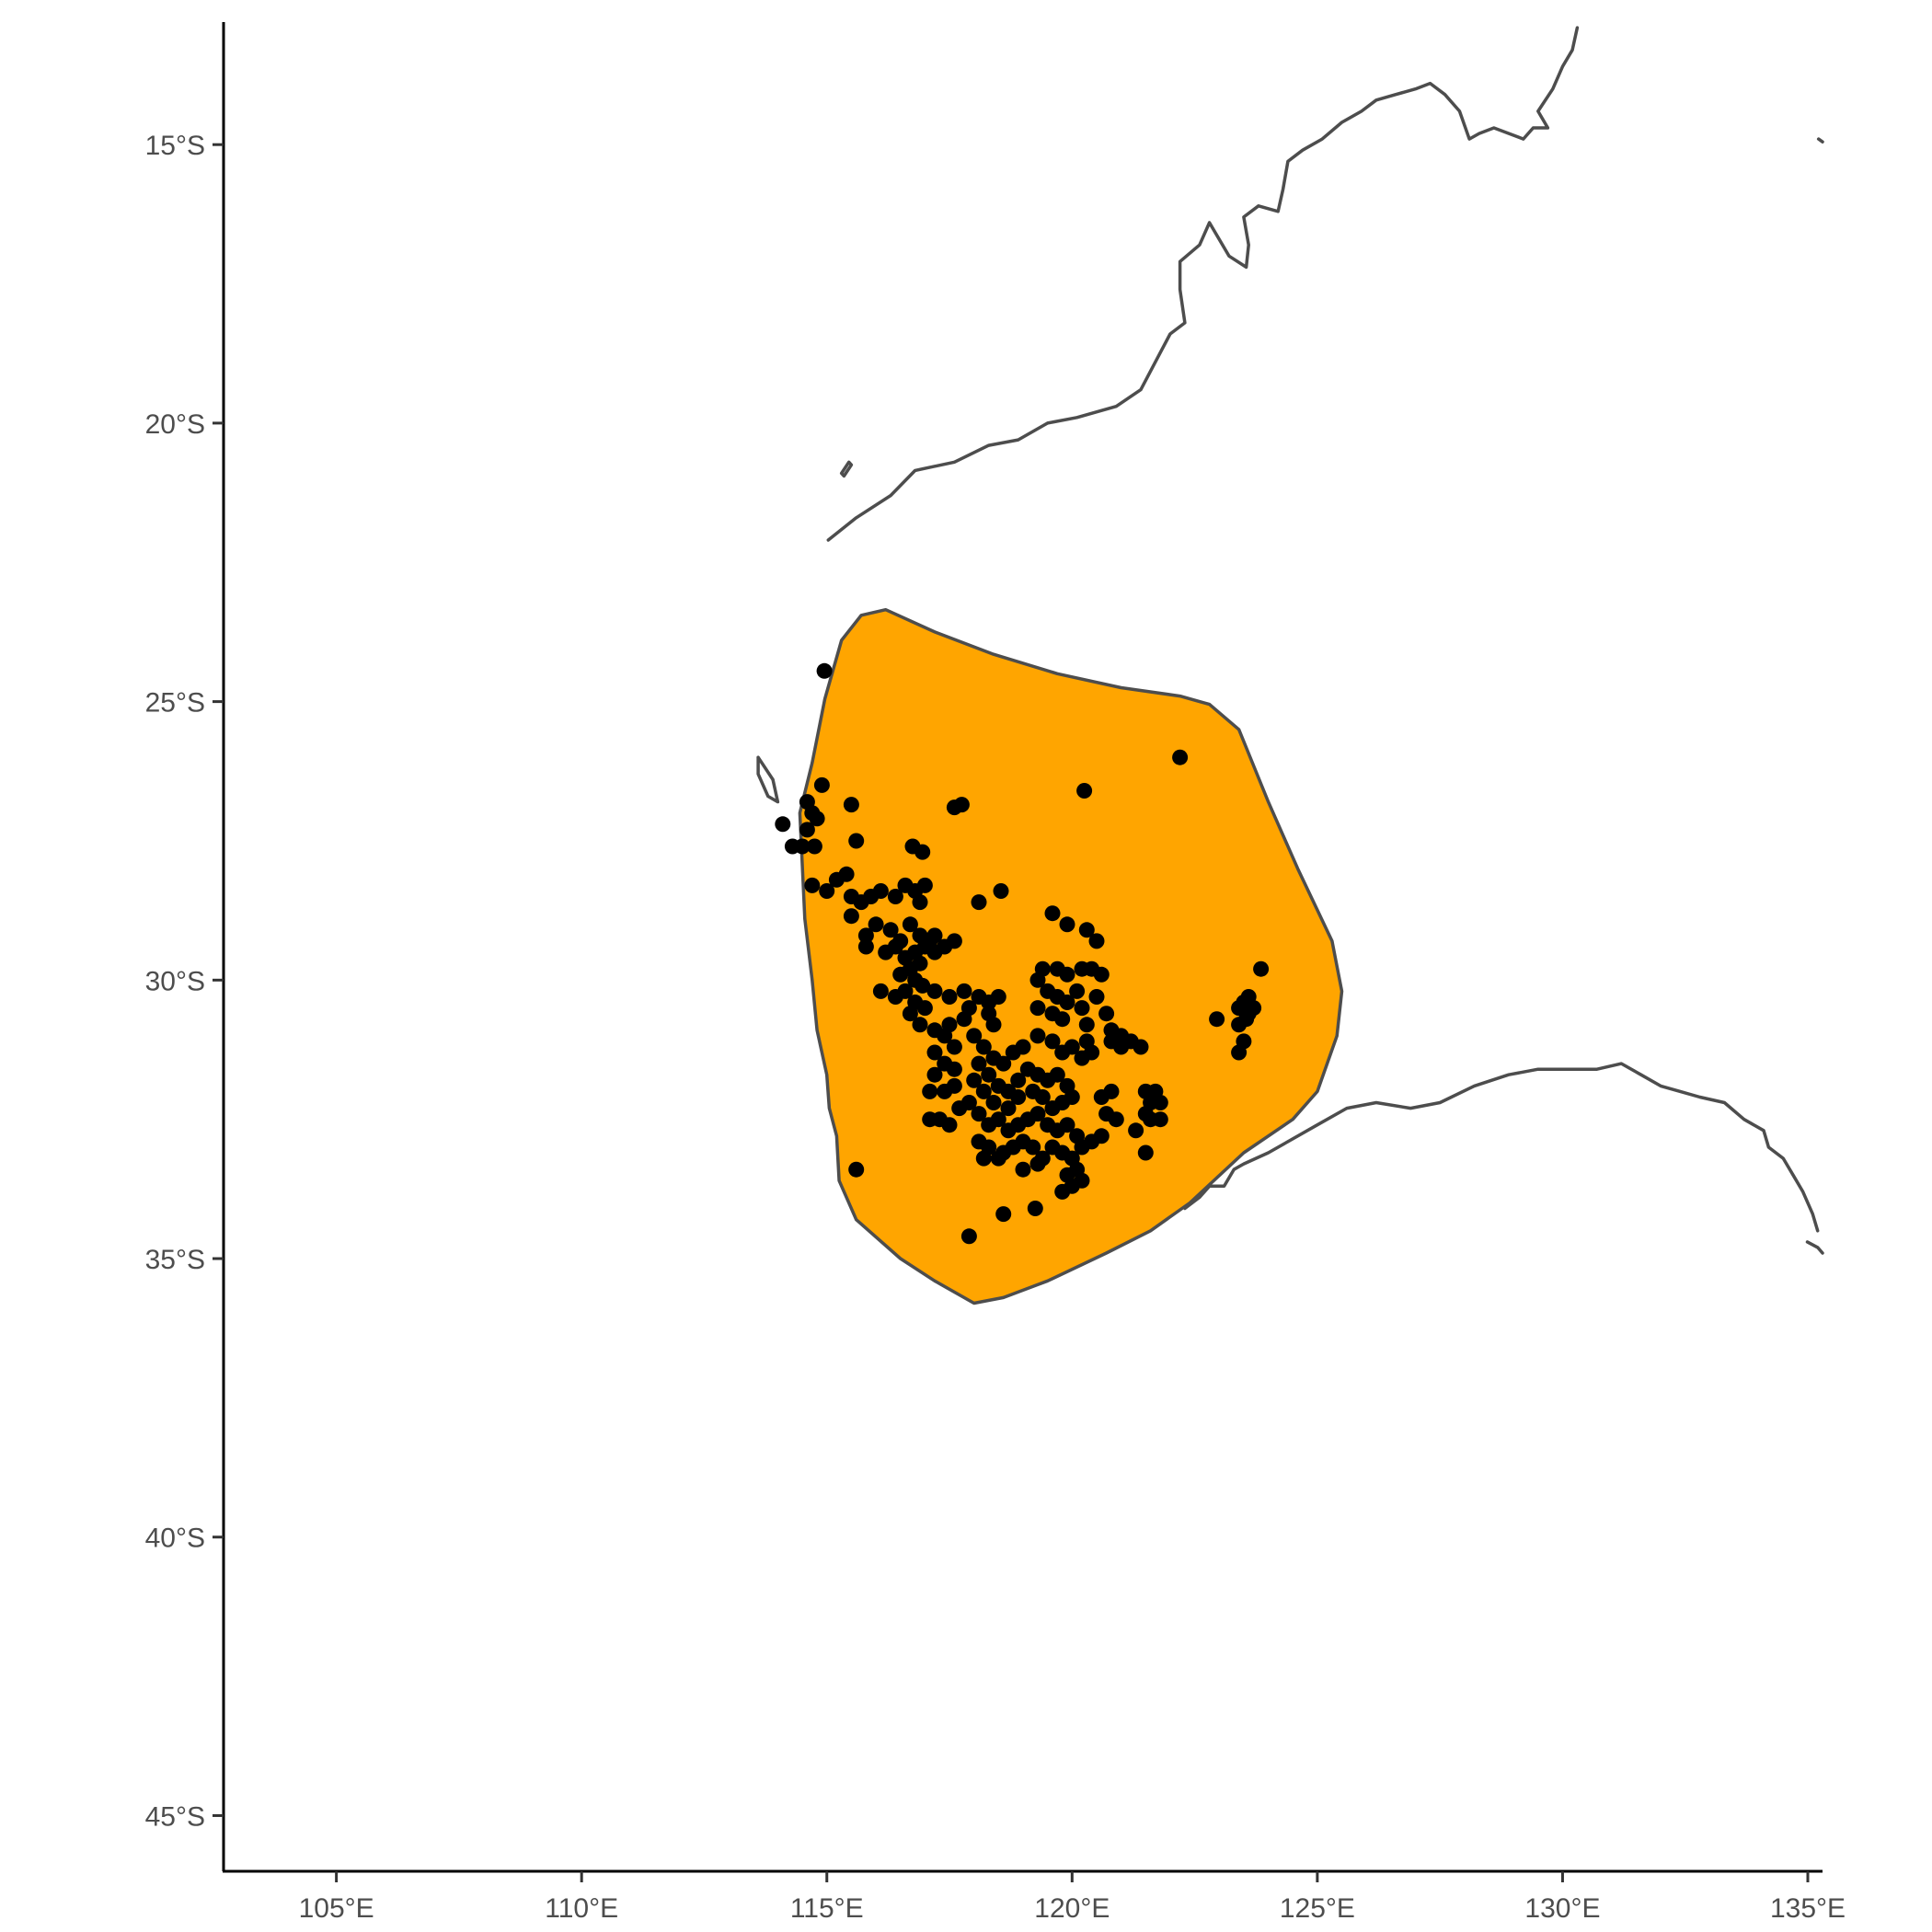  I want to click on x-tick-label: 115°E, so click(827, 1909).